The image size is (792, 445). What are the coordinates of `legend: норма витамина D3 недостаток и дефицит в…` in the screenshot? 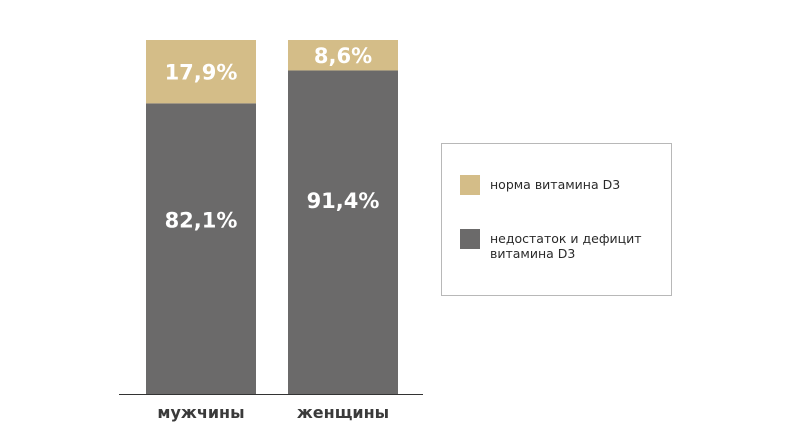 It's located at (556, 219).